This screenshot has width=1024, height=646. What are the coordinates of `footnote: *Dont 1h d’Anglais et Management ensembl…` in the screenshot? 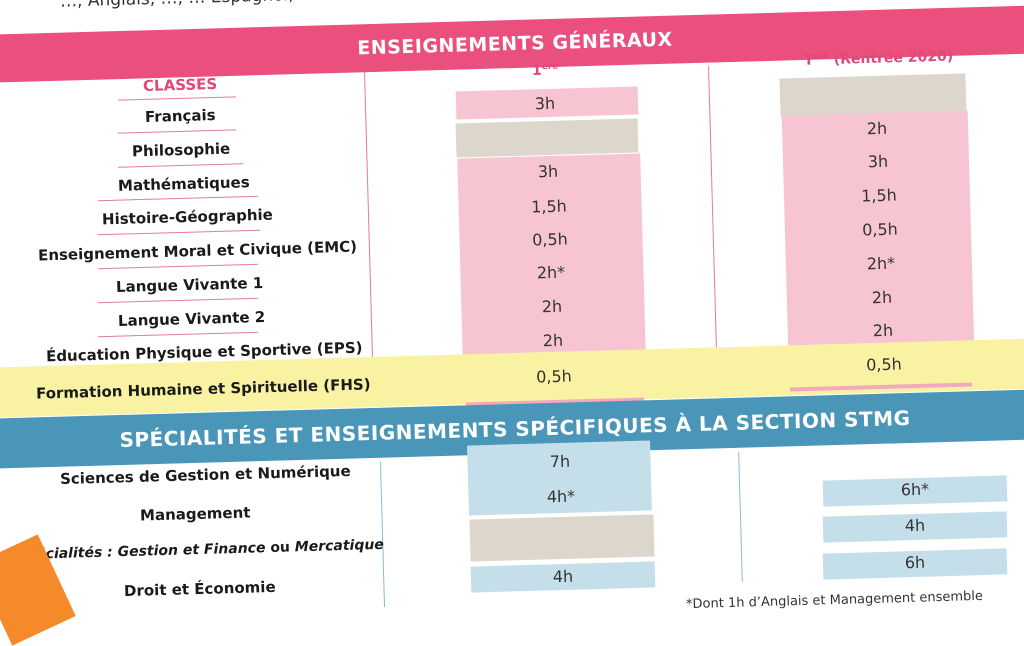 It's located at (834, 600).